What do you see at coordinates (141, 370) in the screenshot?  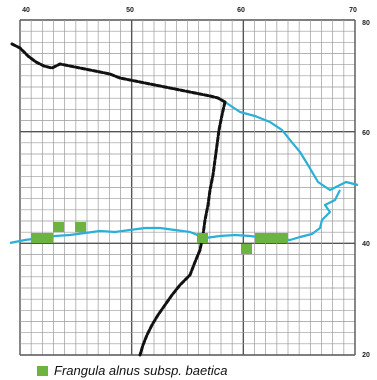 I see `legend-label: Frangula alnus subsp. baetica` at bounding box center [141, 370].